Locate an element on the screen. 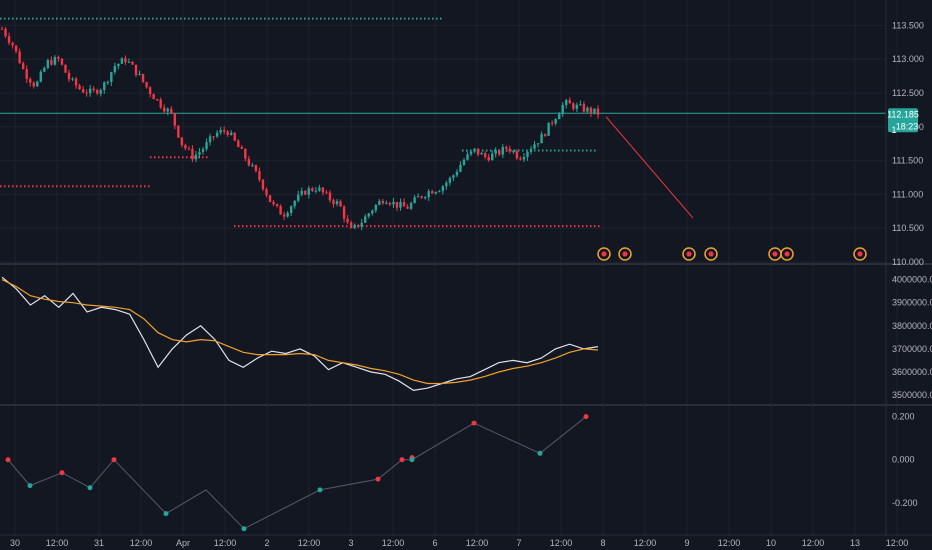 This screenshot has height=550, width=932. time-tick-label: 7 is located at coordinates (518, 543).